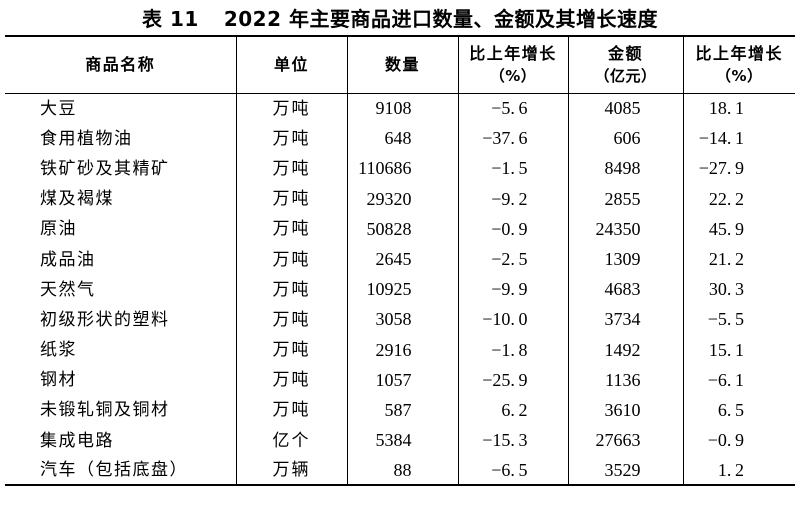 This screenshot has height=508, width=800. Describe the element at coordinates (58, 350) in the screenshot. I see `cell-name: 纸浆` at that location.